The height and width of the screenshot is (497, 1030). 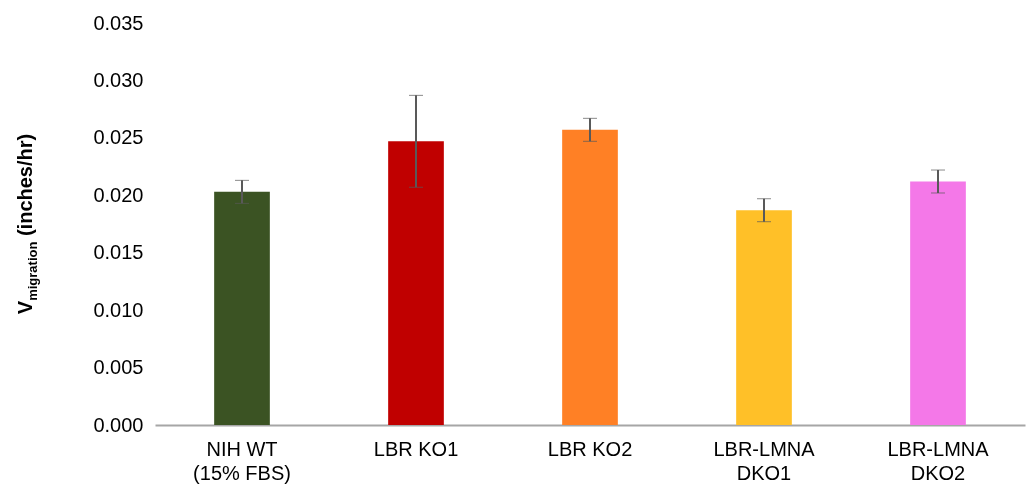 I want to click on y-tick-label: 0.000, so click(x=118, y=424).